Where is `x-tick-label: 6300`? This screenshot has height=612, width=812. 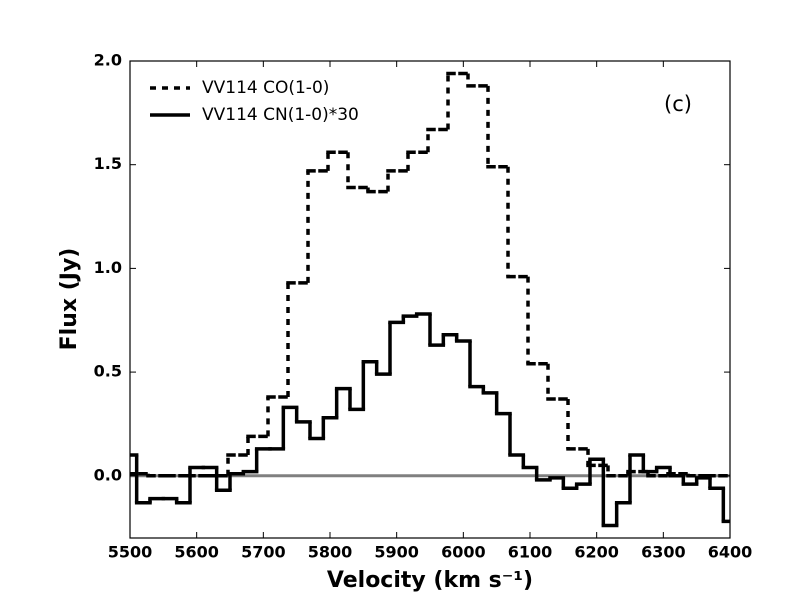 x-tick-label: 6300 is located at coordinates (663, 552).